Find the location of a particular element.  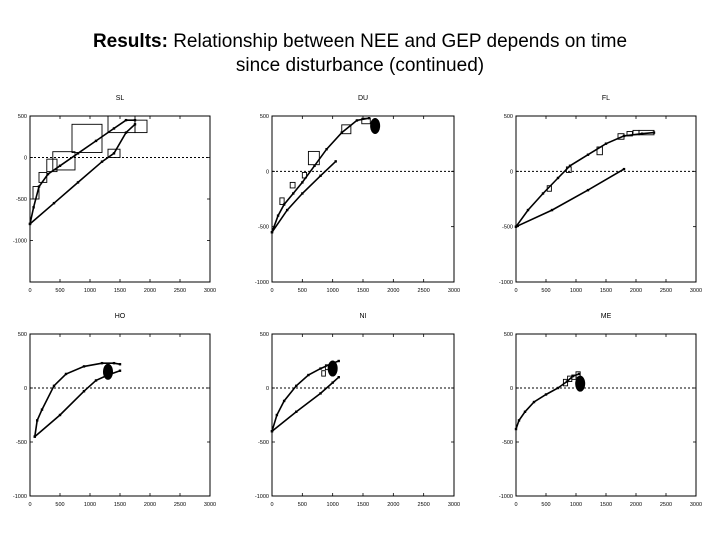

slide-title-bold: Results: is located at coordinates (130, 41).